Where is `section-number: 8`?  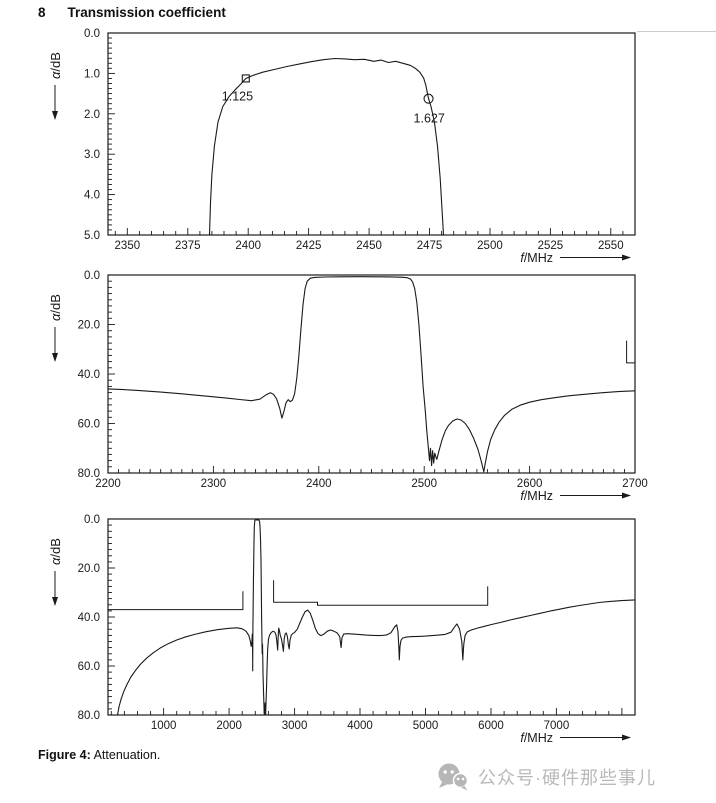 section-number: 8 is located at coordinates (42, 12).